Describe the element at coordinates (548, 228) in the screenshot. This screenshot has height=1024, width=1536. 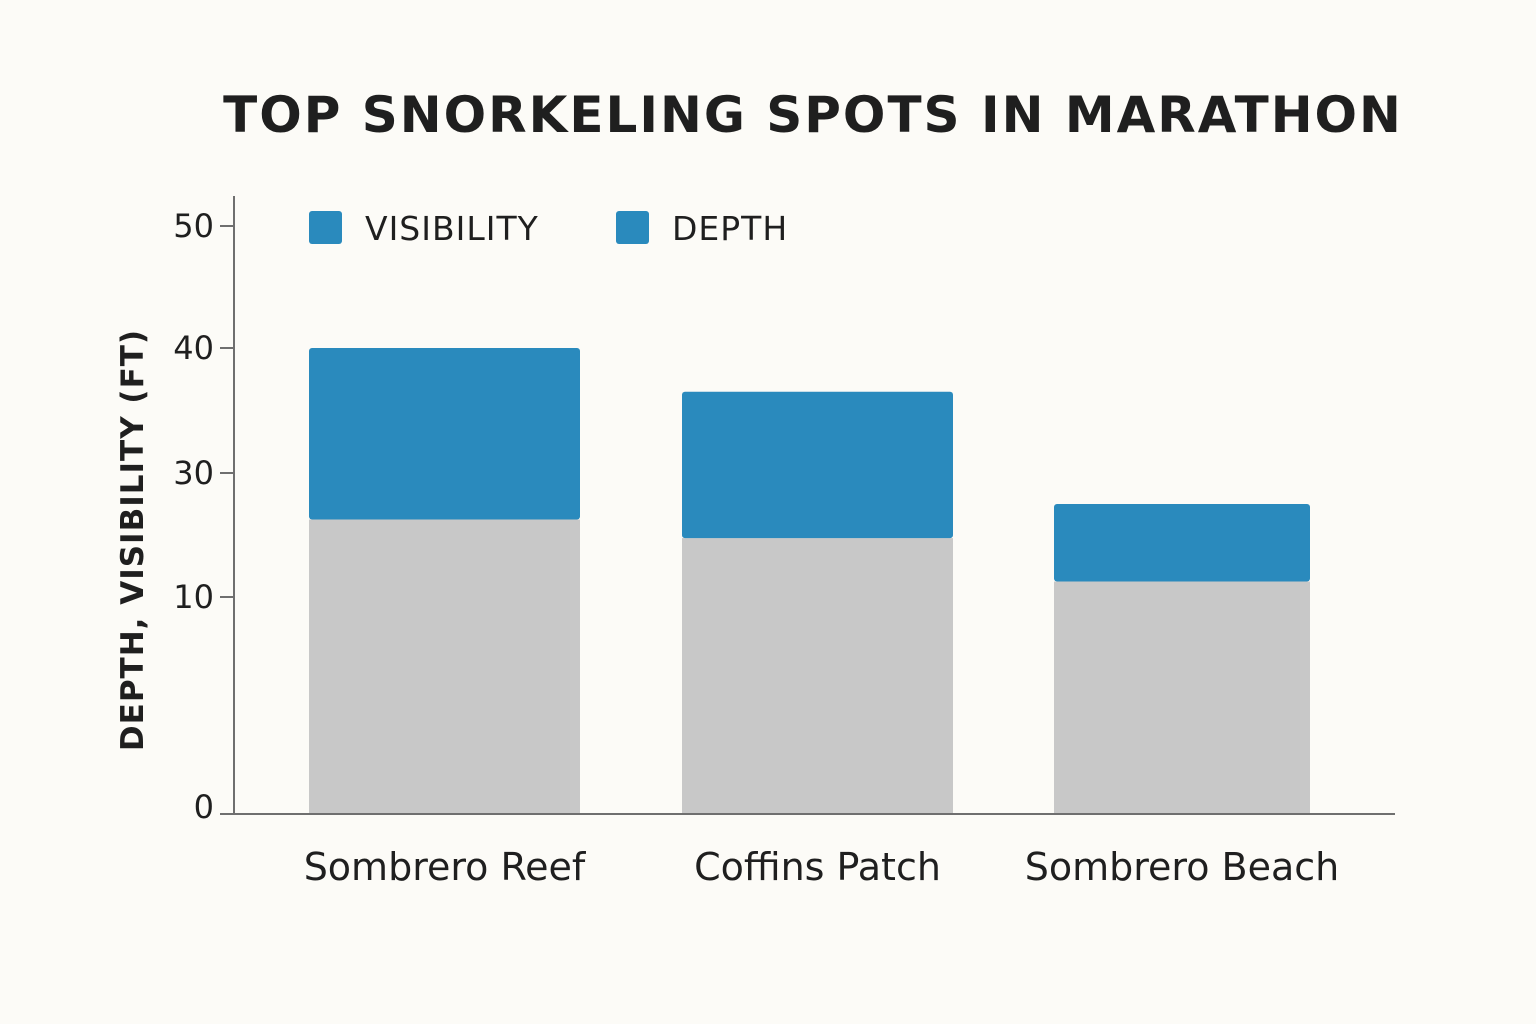
I see `legend: VISIBILITY DEPTH` at that location.